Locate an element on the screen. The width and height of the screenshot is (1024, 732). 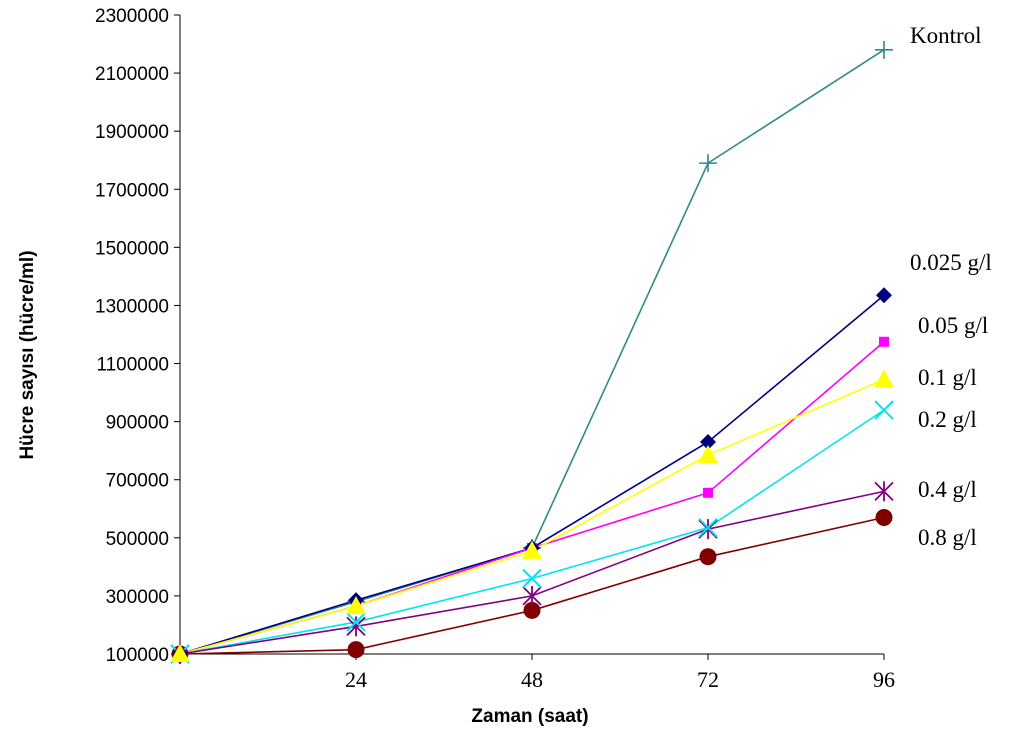
y-tick-label: 900000 is located at coordinates (137, 423).